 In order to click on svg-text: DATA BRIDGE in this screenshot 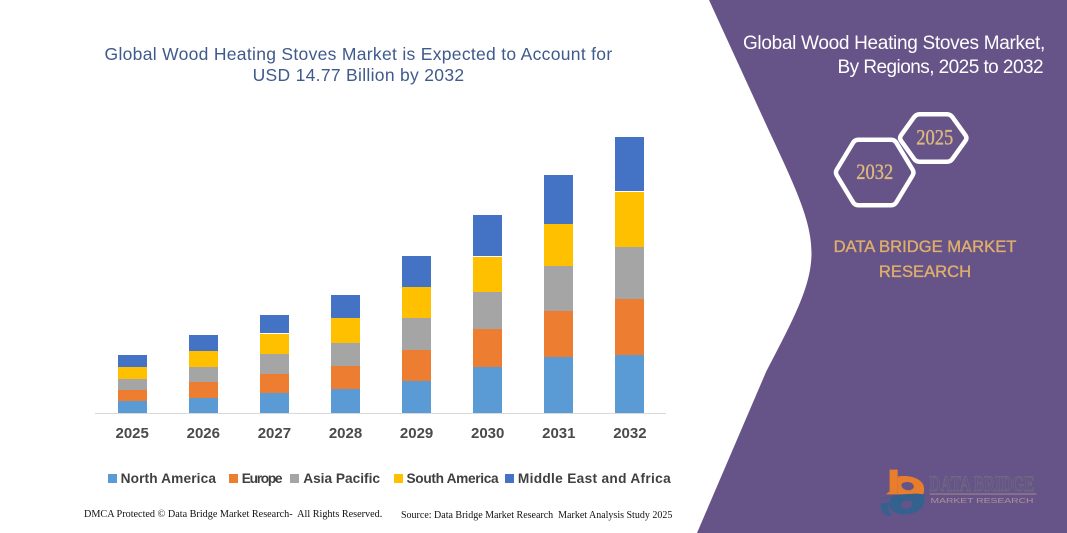, I will do `click(982, 483)`.